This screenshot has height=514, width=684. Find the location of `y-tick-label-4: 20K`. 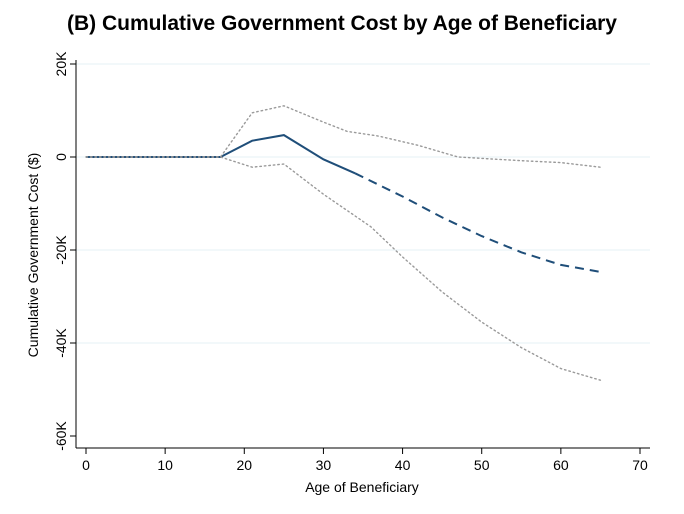

y-tick-label-4: 20K is located at coordinates (61, 64).